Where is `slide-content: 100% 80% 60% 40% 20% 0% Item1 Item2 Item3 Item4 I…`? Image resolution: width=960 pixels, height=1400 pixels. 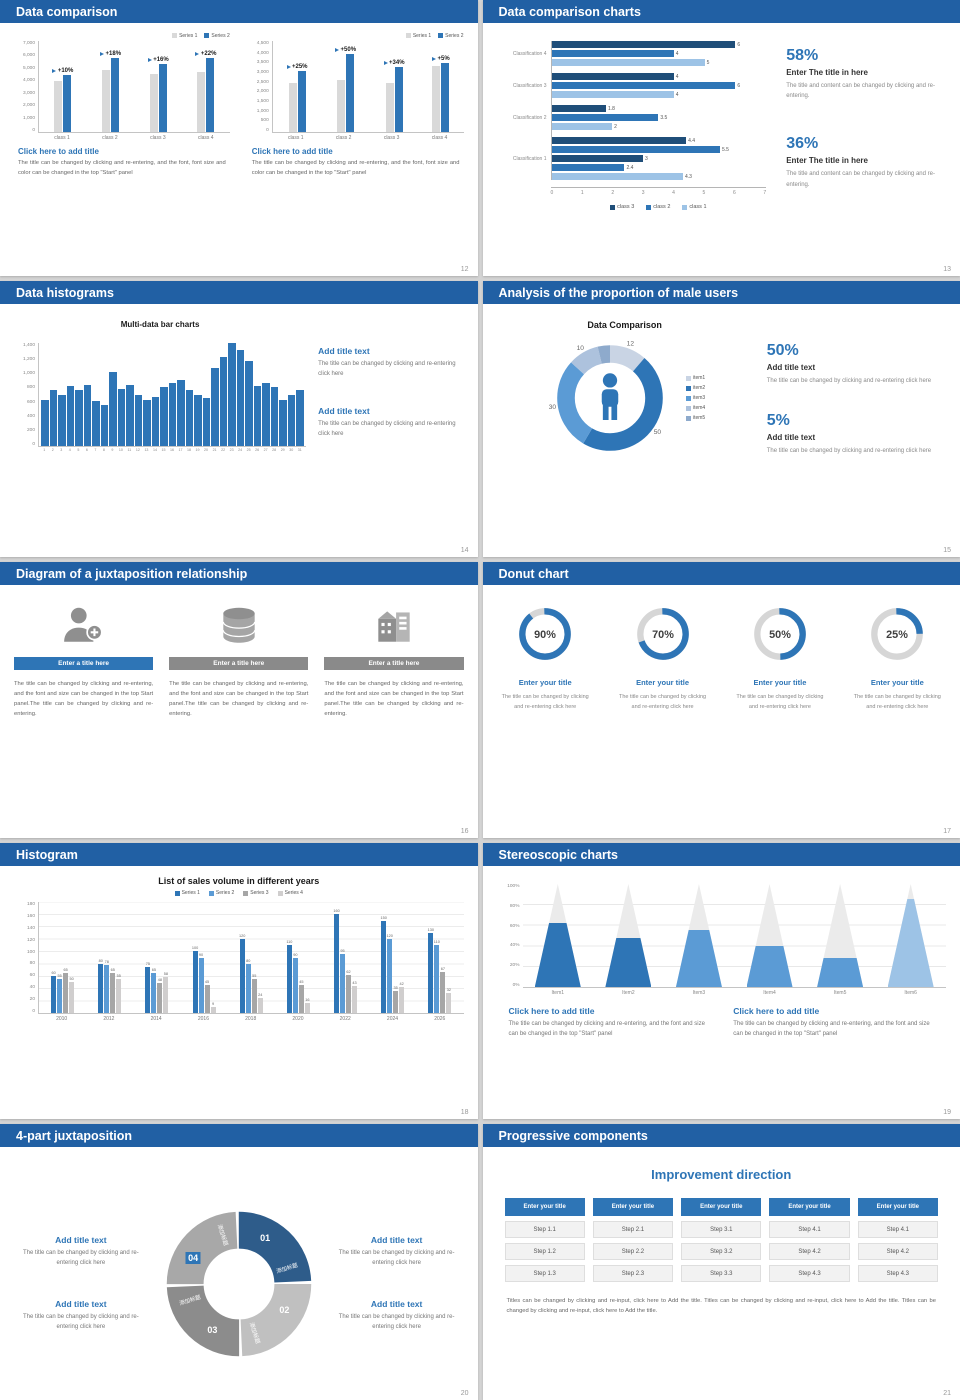 slide-content: 100% 80% 60% 40% 20% 0% Item1 Item2 Item3 Item4 I… is located at coordinates (721, 992).